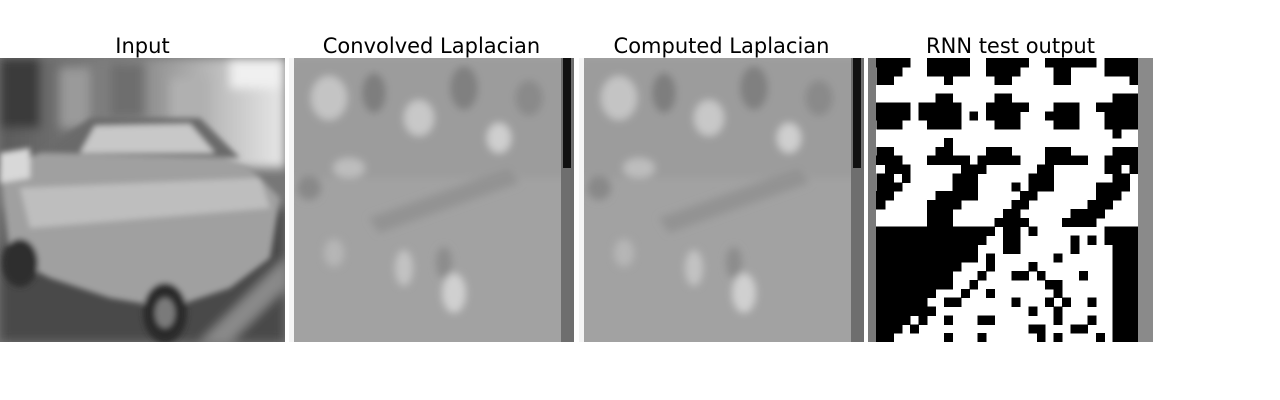 This screenshot has height=400, width=1280. I want to click on panel-title-computed-laplacian: Computed Laplacian, so click(721, 46).